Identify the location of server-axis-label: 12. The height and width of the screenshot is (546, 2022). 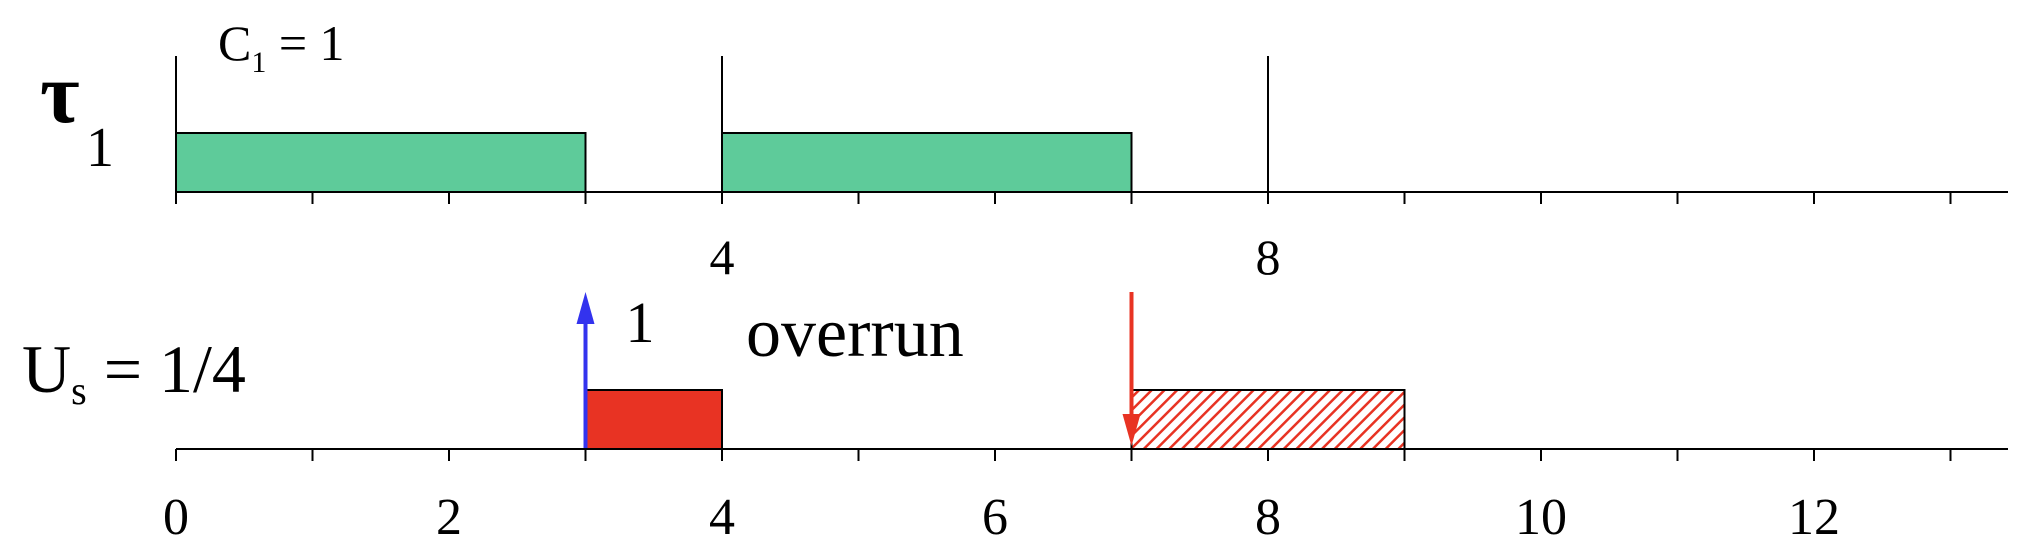
(1814, 517).